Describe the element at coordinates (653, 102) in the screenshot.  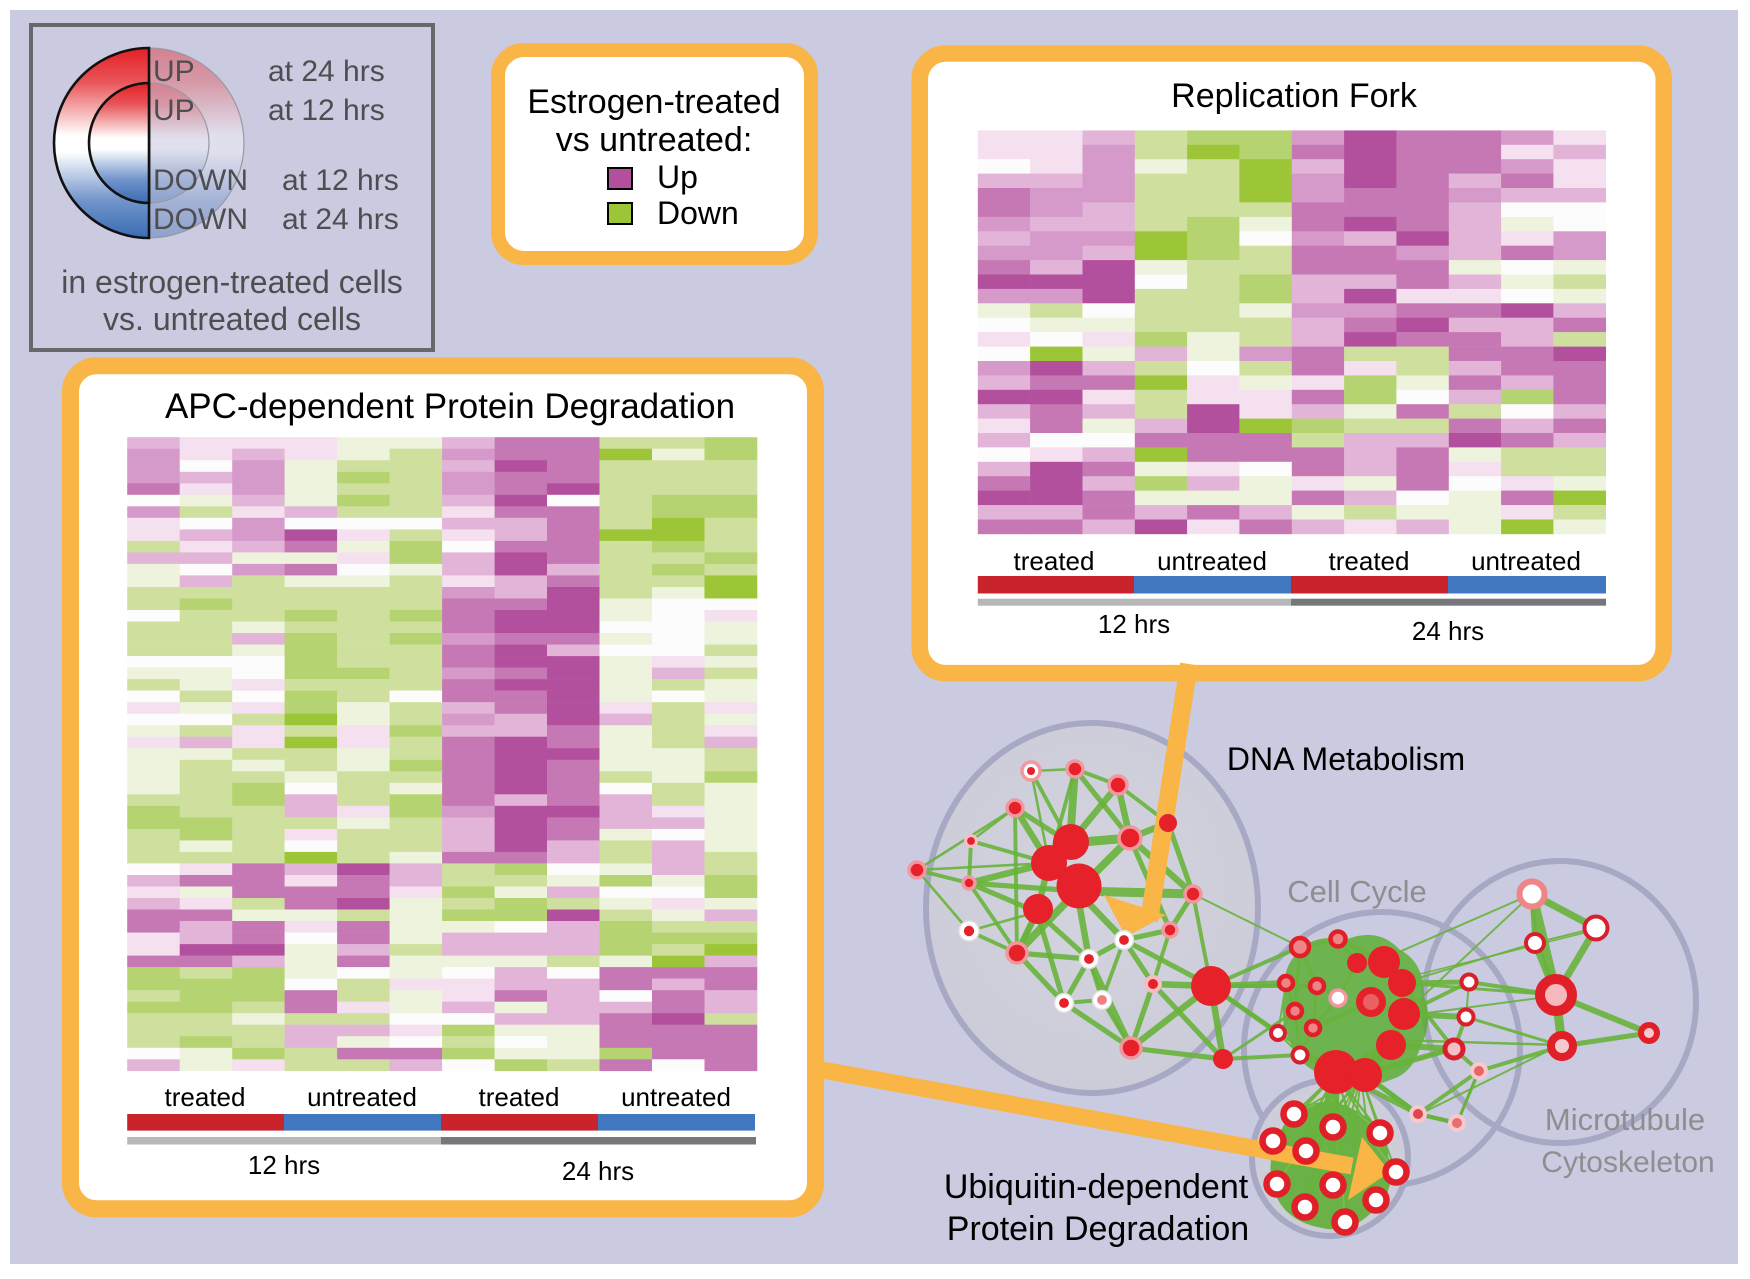
I see `svg-text: Estrogen-treated` at that location.